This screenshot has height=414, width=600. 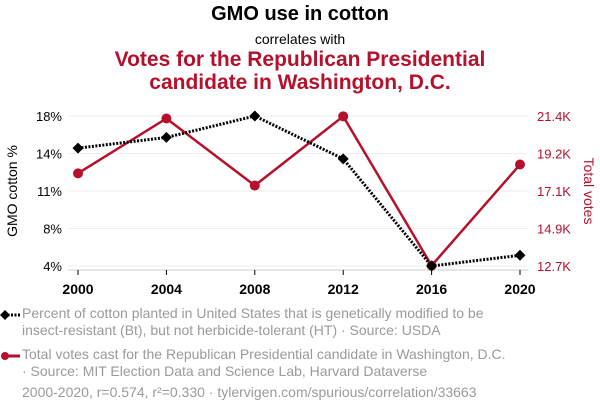 I want to click on y-tick-label-right: 19.2K, so click(x=554, y=154).